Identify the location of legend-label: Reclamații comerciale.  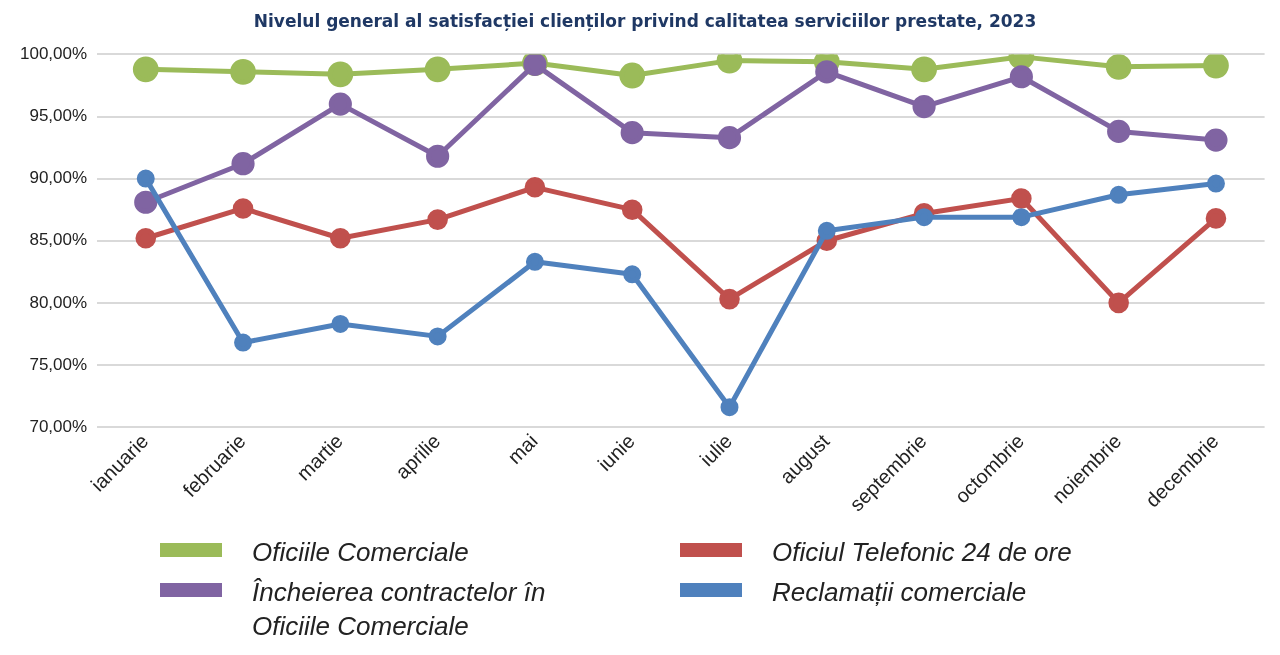
(900, 592).